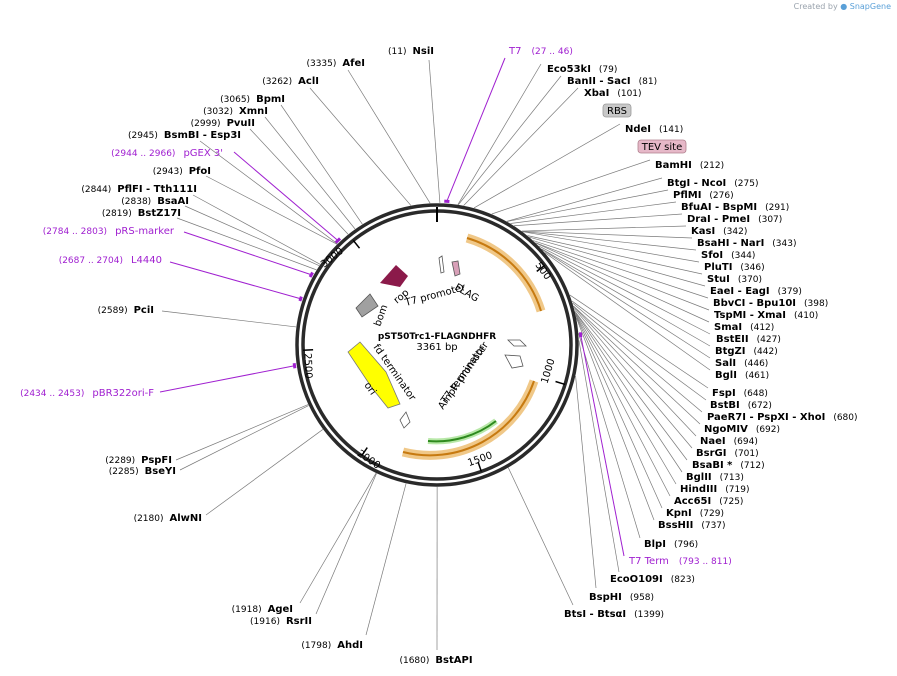 The height and width of the screenshot is (676, 897). I want to click on snapgene-logo: ●, so click(844, 6).